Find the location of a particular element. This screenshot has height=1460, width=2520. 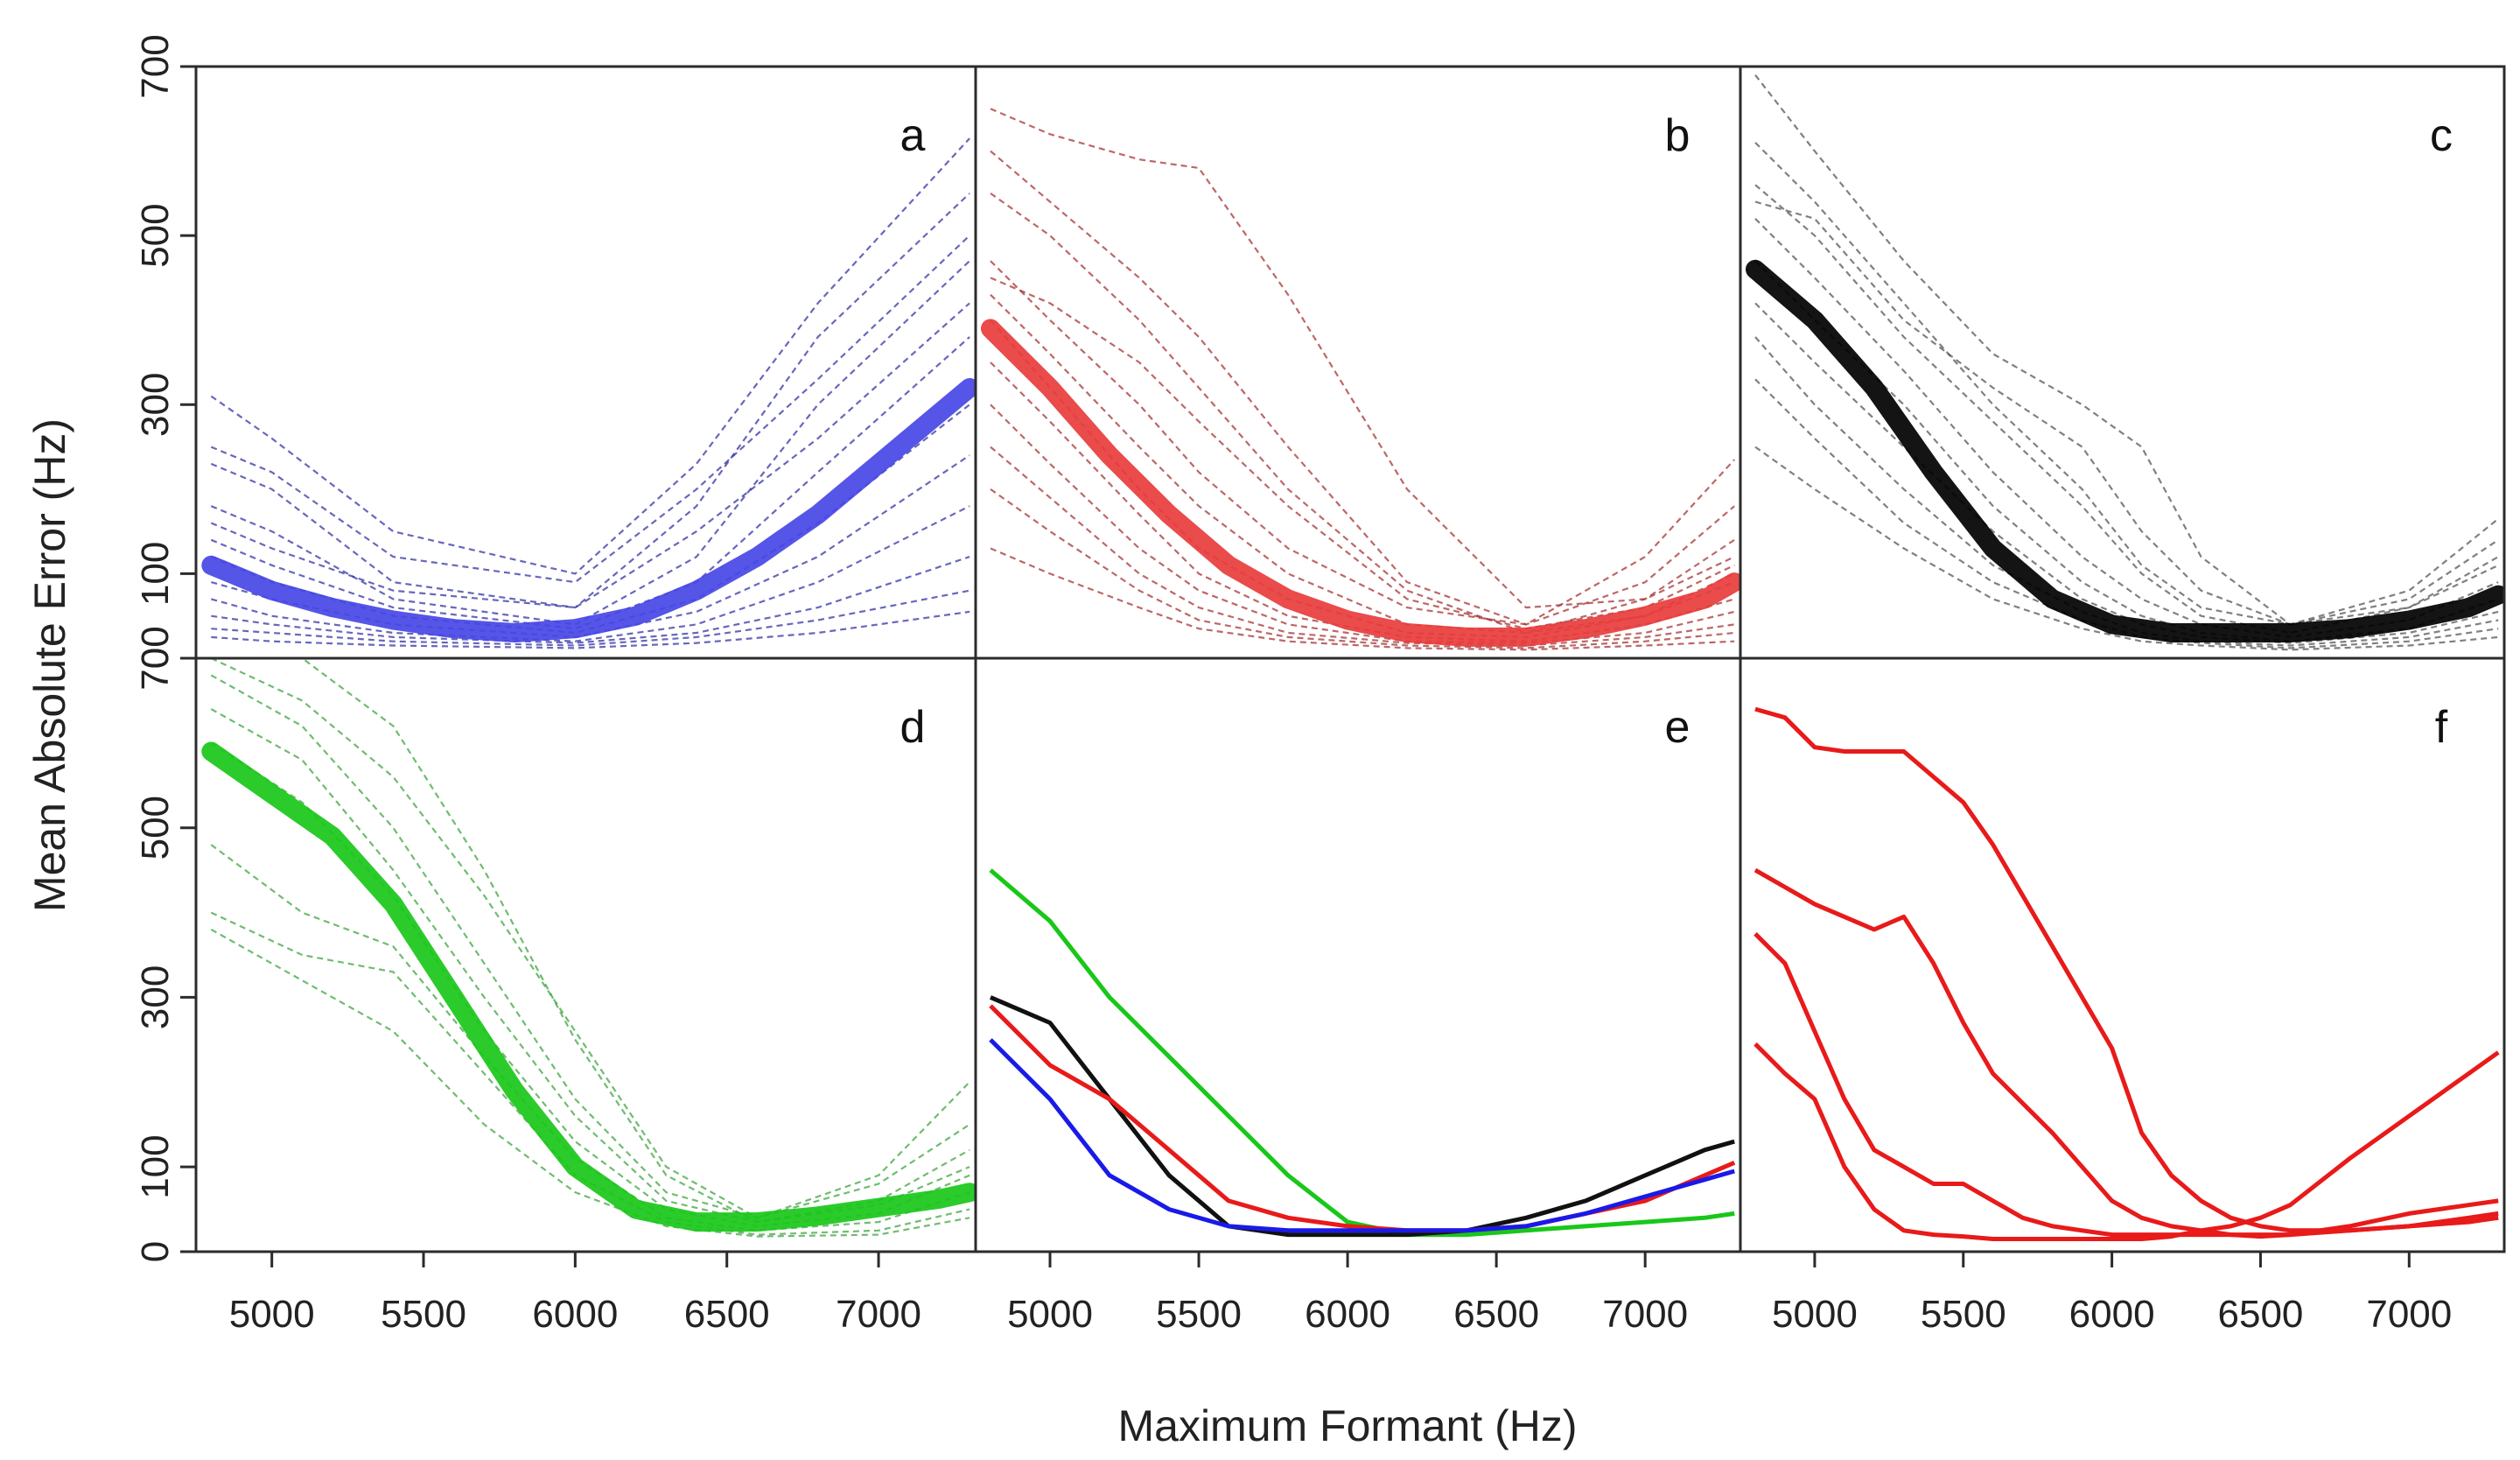

panel-a-mean-line is located at coordinates (588, 510).